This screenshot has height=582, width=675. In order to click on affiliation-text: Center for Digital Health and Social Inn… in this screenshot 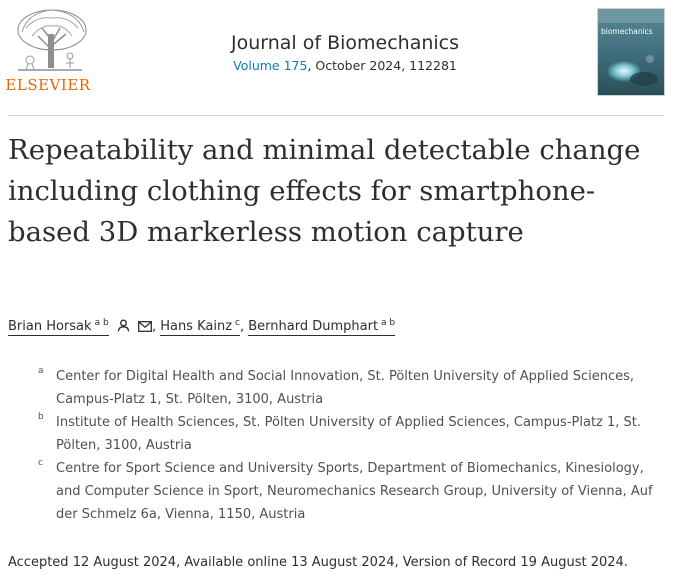, I will do `click(345, 388)`.